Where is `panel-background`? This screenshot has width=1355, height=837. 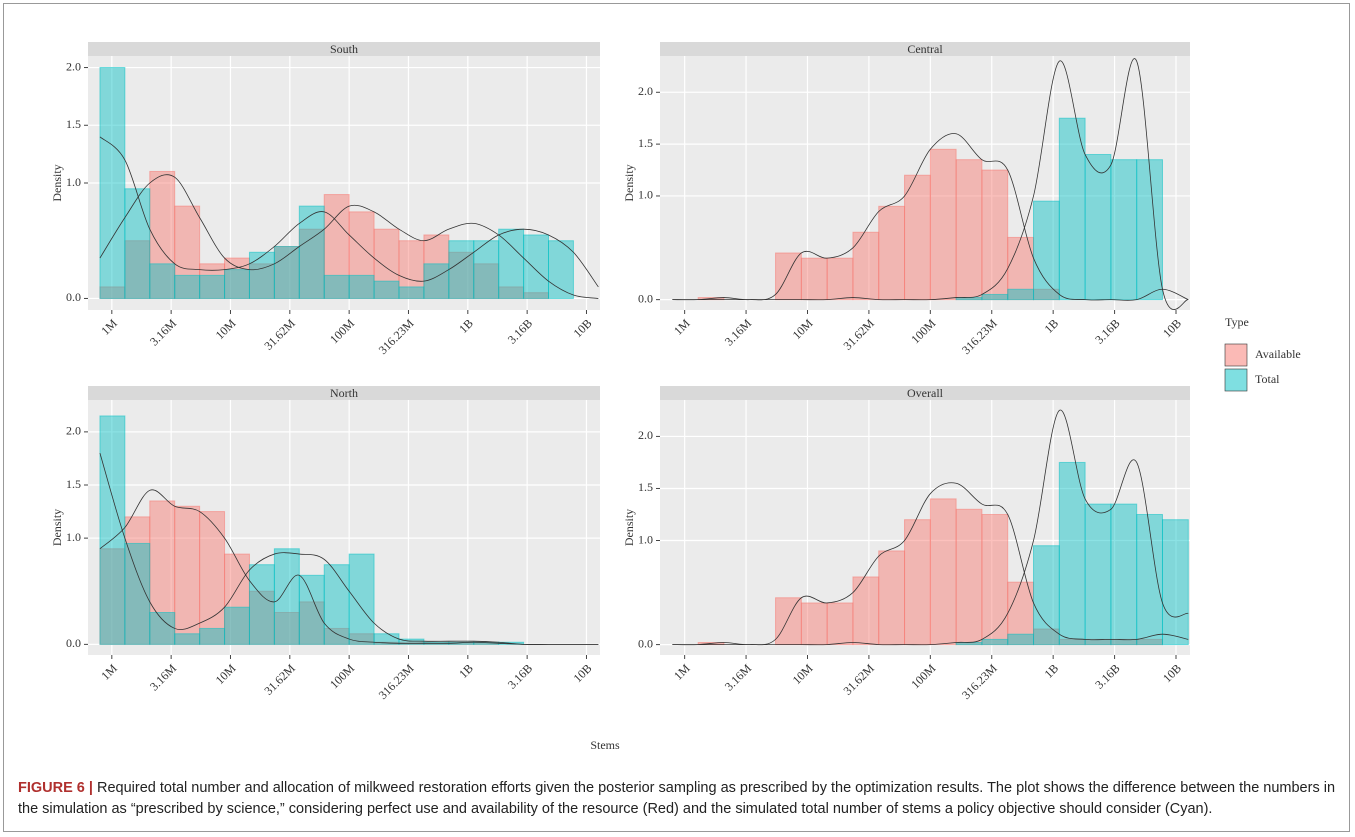 panel-background is located at coordinates (925, 527).